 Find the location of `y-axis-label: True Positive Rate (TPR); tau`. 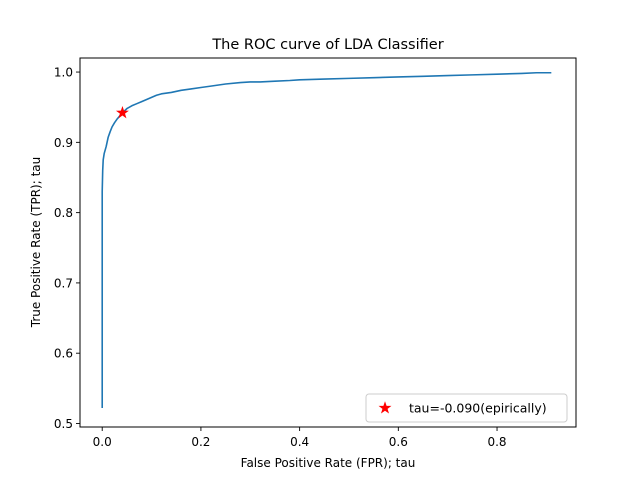

y-axis-label: True Positive Rate (TPR); tau is located at coordinates (36, 243).